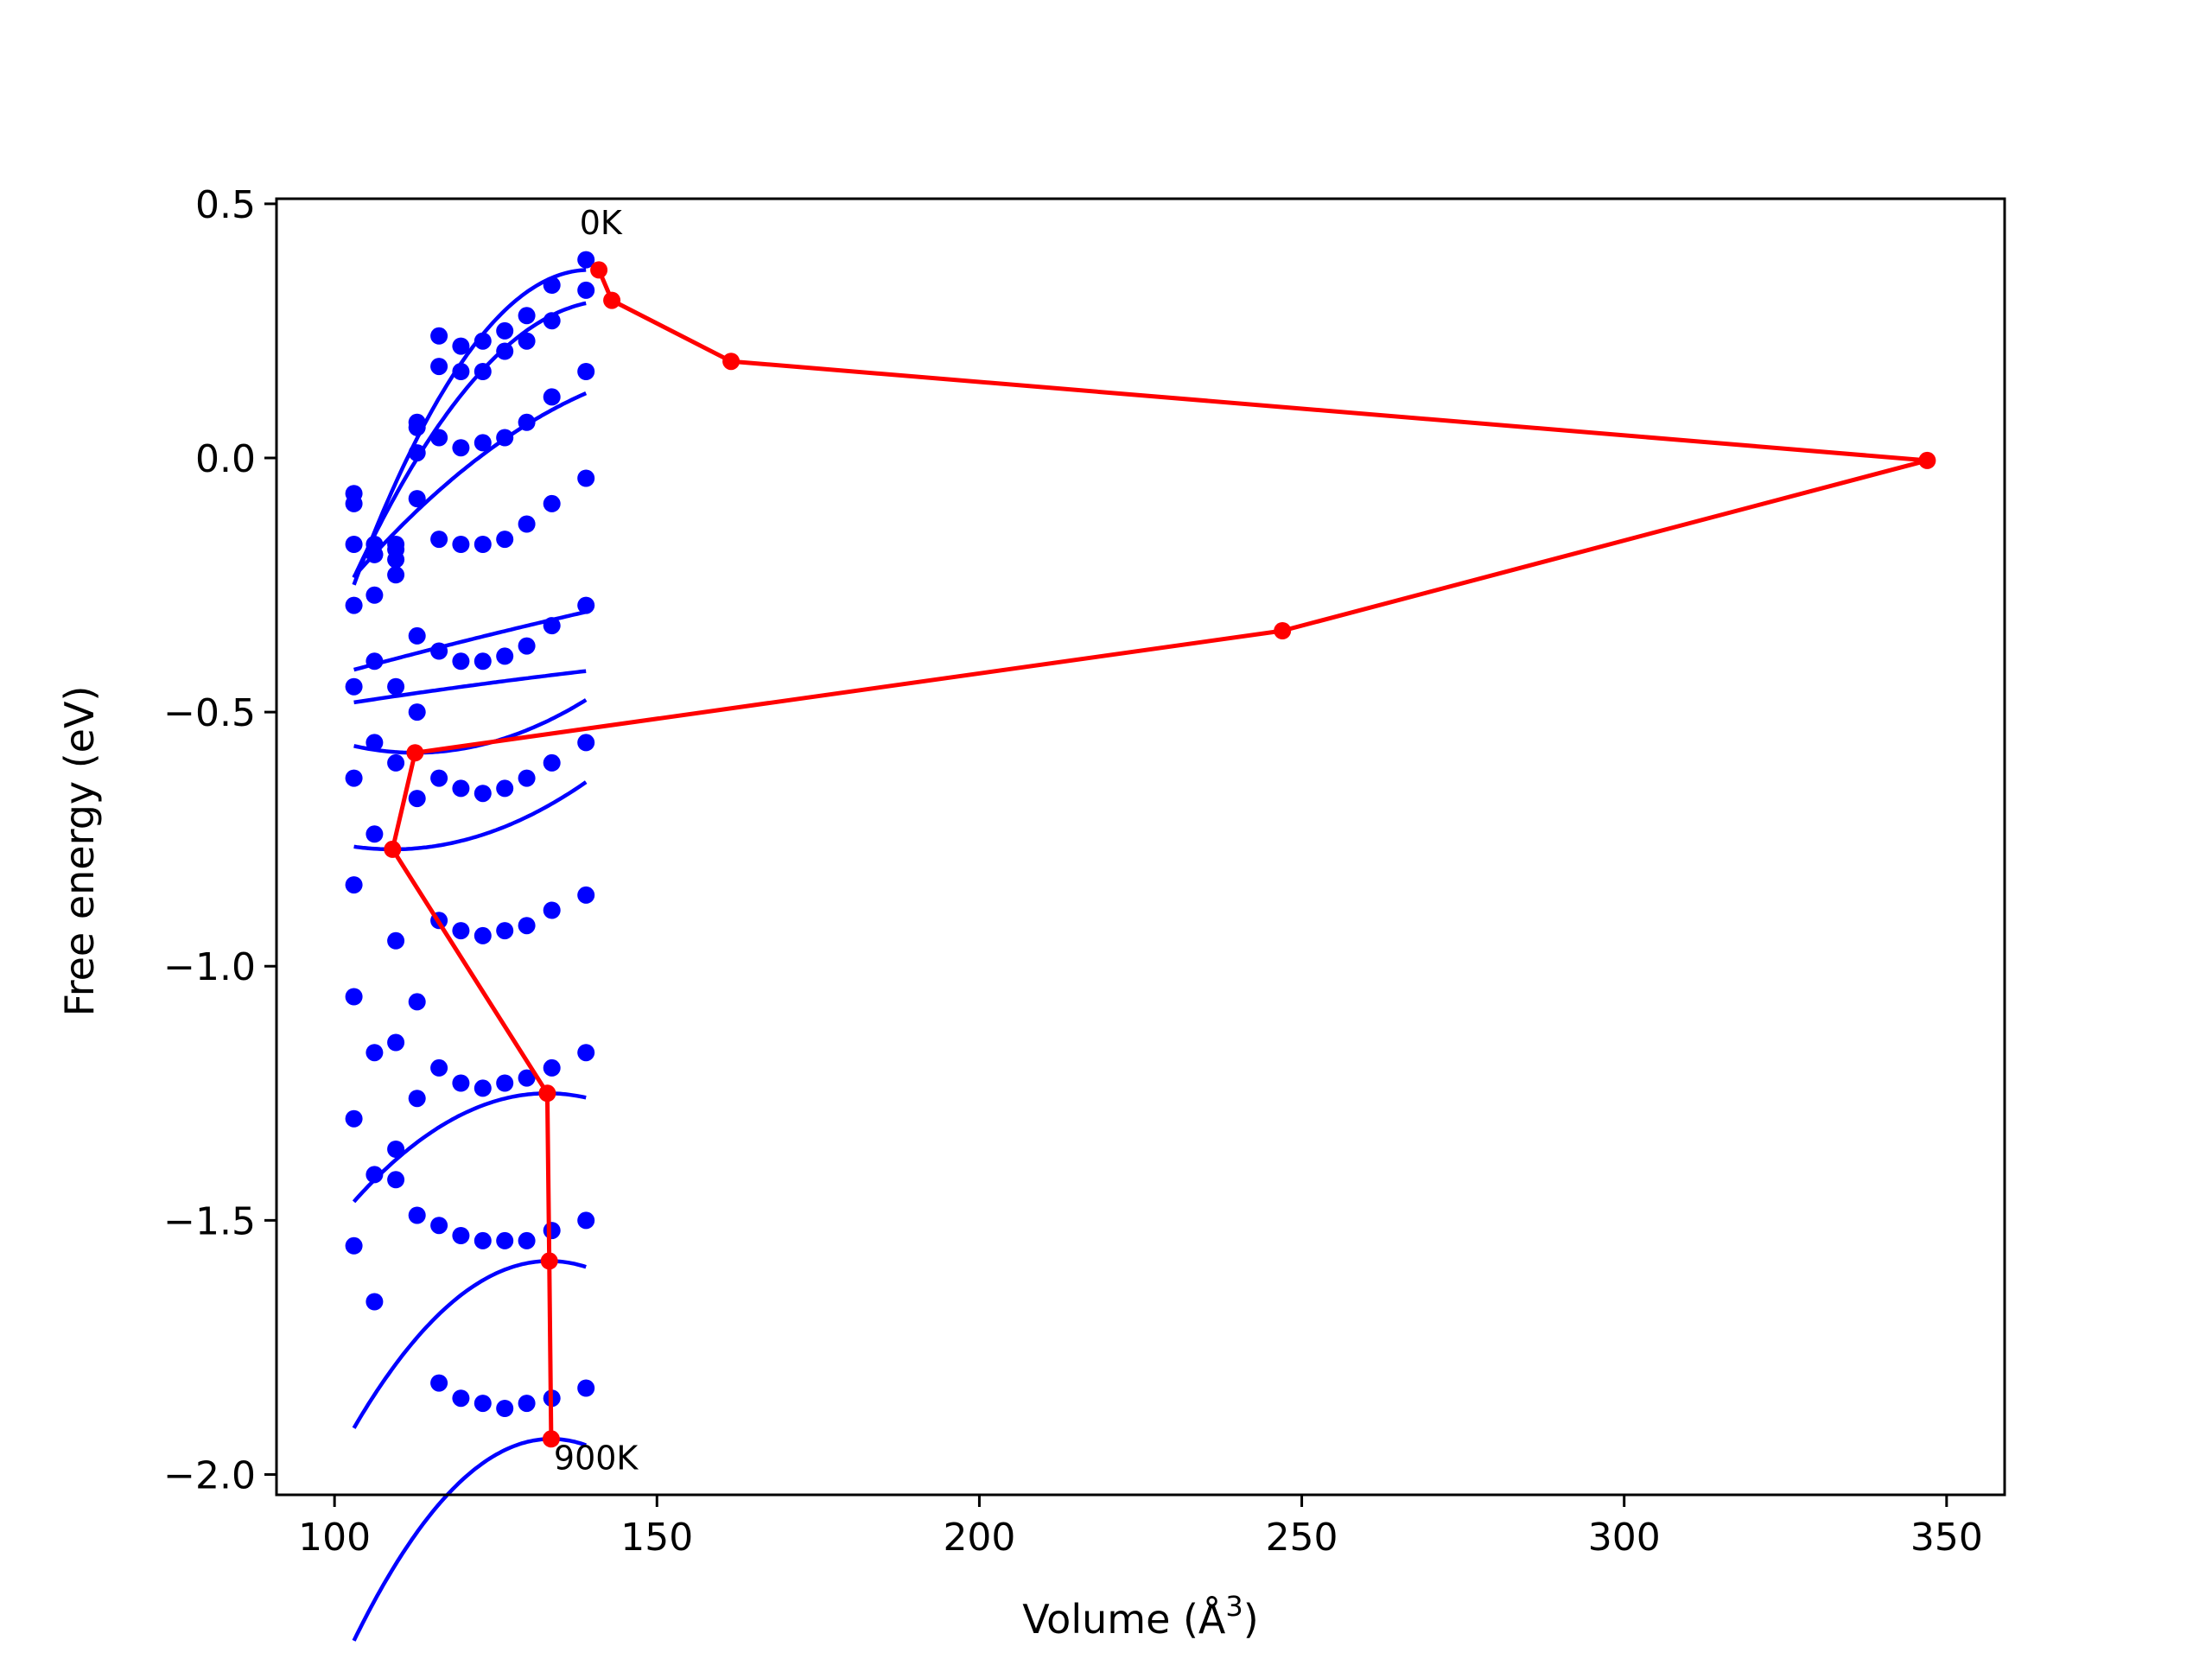 This screenshot has height=1659, width=2212. What do you see at coordinates (1124, 1619) in the screenshot?
I see `x-axis-label-text: Volume (Å` at bounding box center [1124, 1619].